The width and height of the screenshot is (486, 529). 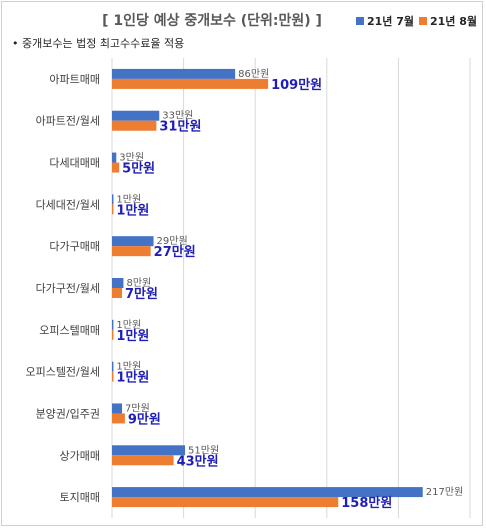 What do you see at coordinates (360, 21) in the screenshot?
I see `legend-swatch-jul` at bounding box center [360, 21].